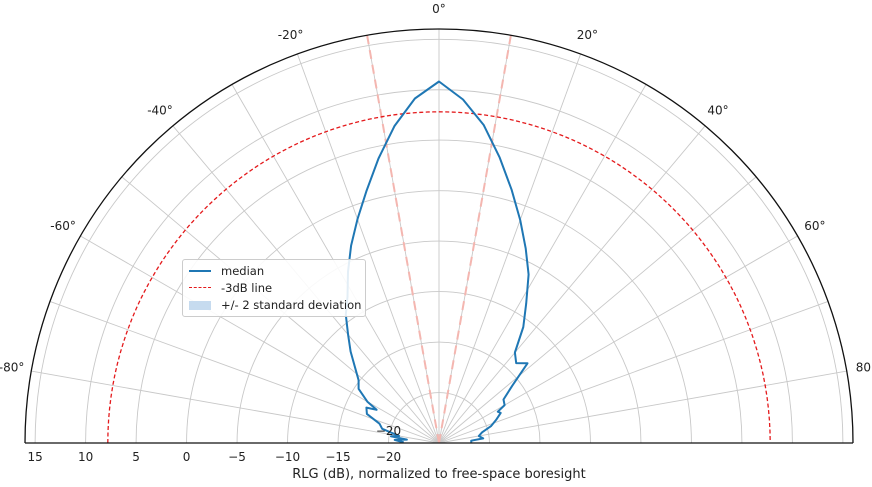 The image size is (872, 487). I want to click on angle-tick-label: 40°, so click(717, 111).